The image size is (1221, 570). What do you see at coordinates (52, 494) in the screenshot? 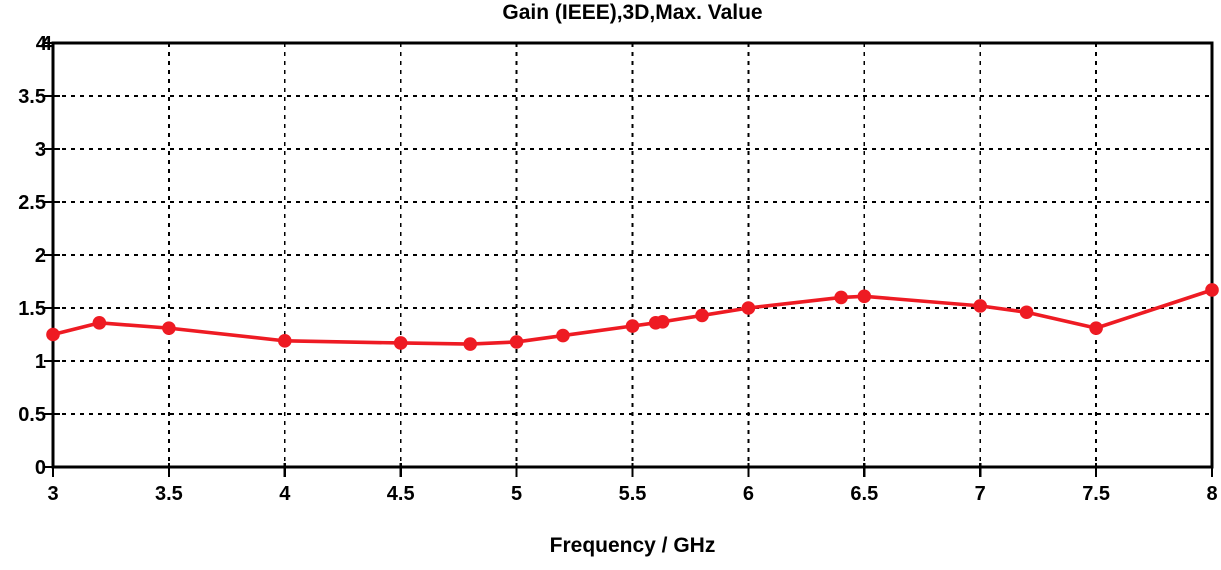
I see `x-tick-label: 3` at bounding box center [52, 494].